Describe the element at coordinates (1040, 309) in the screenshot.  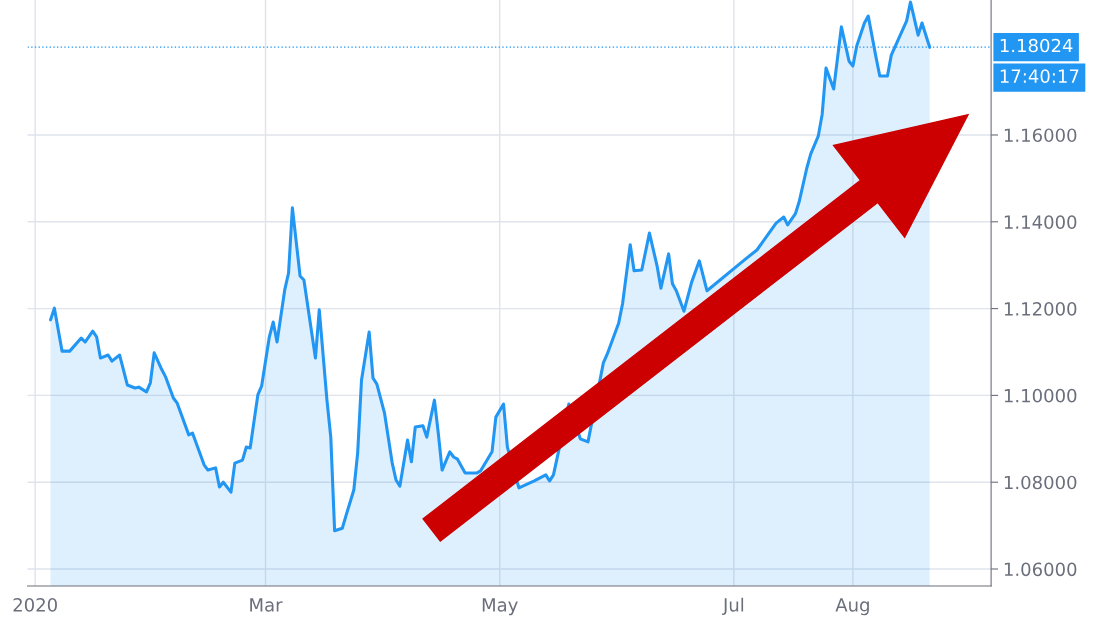
I see `y-tick-label: 1.12000` at that location.